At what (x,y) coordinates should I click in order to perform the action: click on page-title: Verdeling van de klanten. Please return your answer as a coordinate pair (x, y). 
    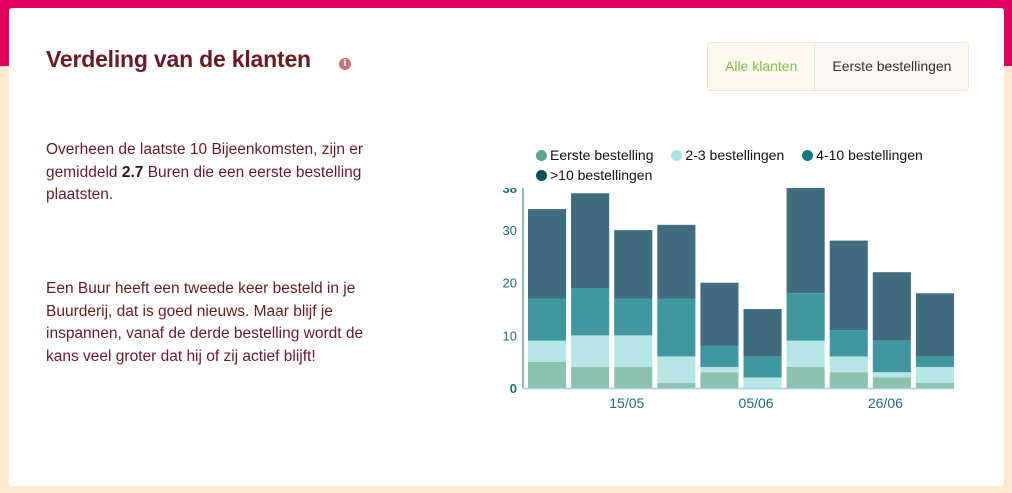
    Looking at the image, I should click on (178, 59).